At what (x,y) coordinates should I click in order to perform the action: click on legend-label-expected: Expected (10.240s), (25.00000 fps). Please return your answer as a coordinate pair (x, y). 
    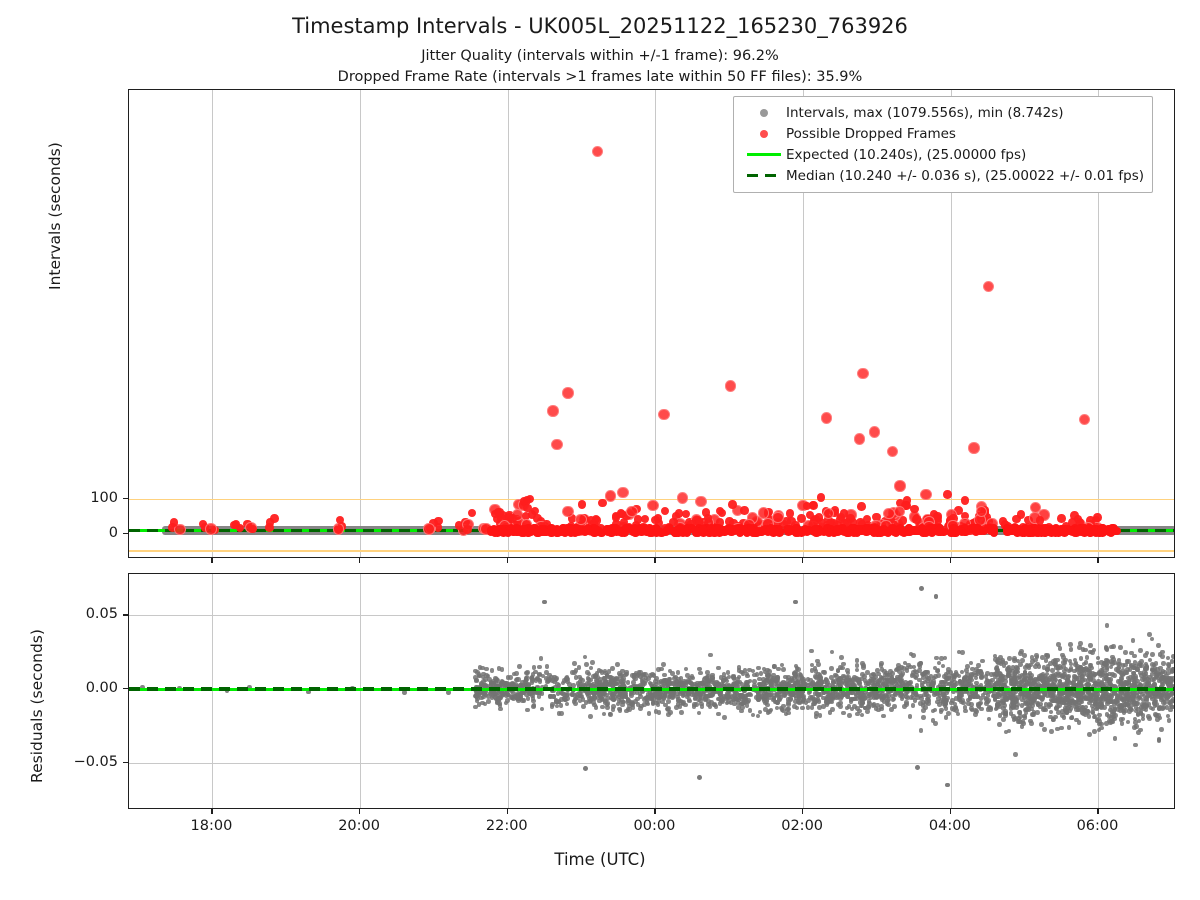
    Looking at the image, I should click on (906, 154).